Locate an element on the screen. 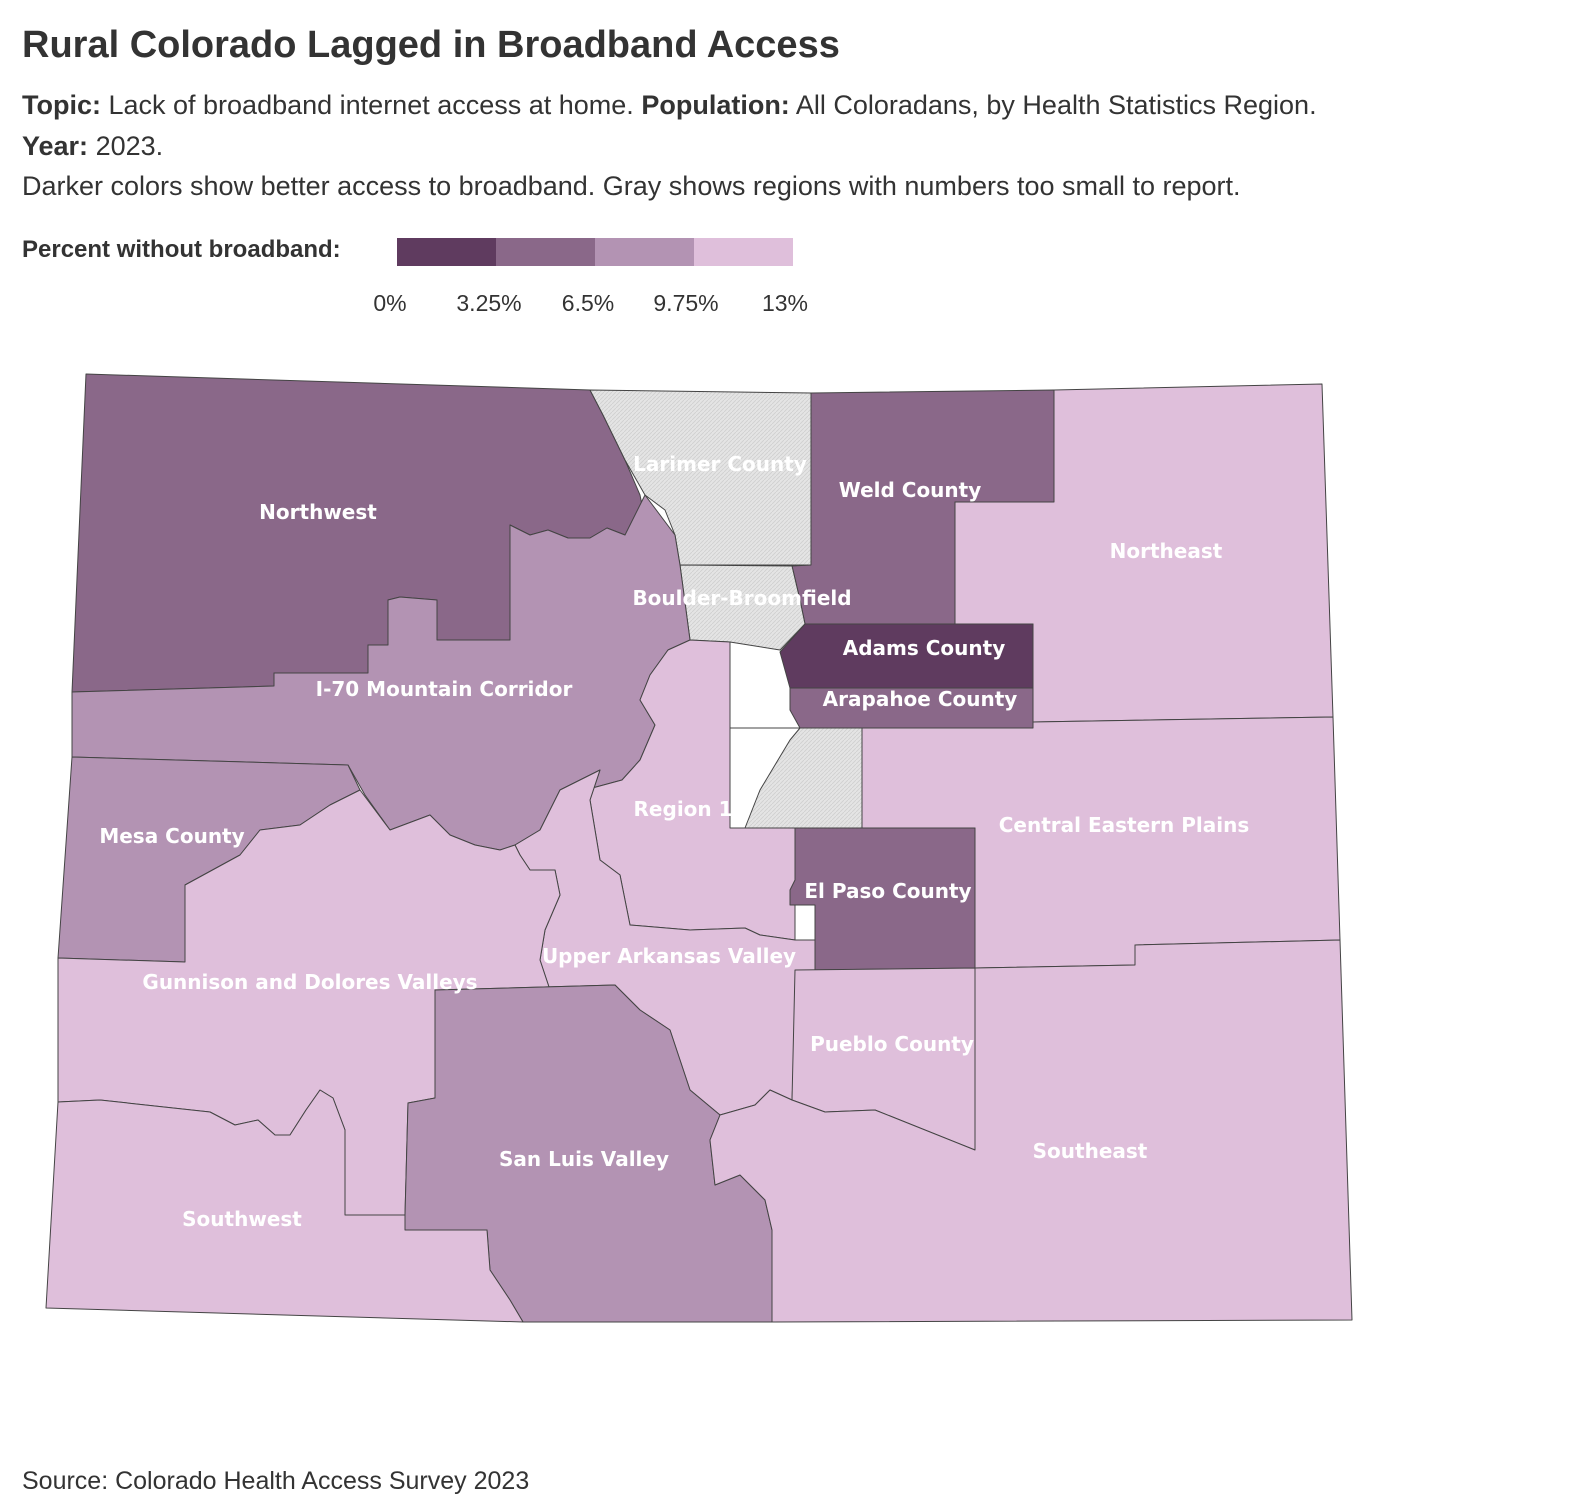 This screenshot has width=1592, height=1512. region-el-paso-county is located at coordinates (882, 899).